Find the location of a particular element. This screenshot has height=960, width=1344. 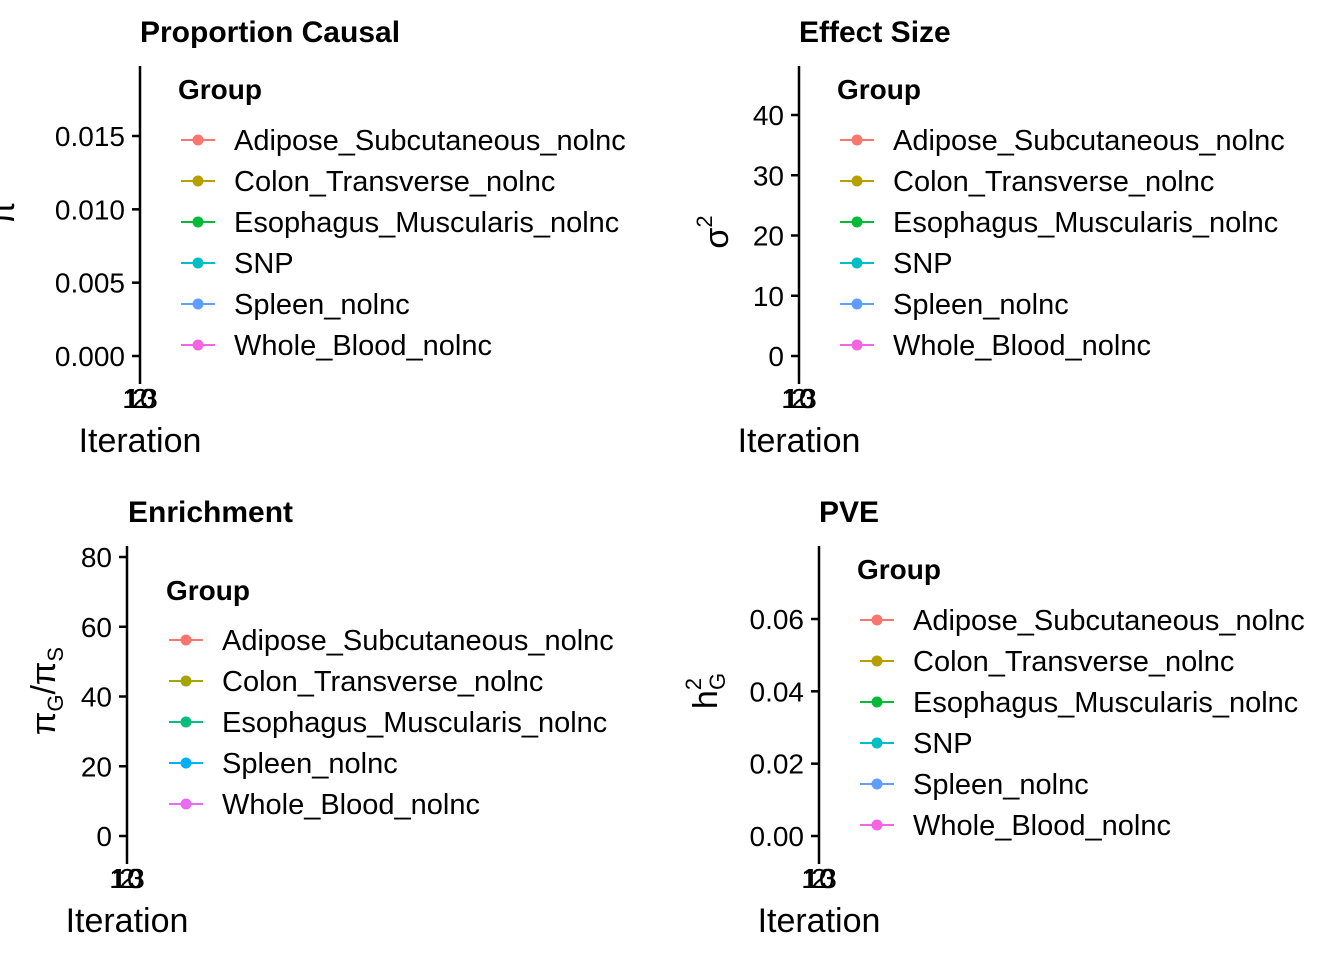

y-tick-label: 0.005 is located at coordinates (90, 283).